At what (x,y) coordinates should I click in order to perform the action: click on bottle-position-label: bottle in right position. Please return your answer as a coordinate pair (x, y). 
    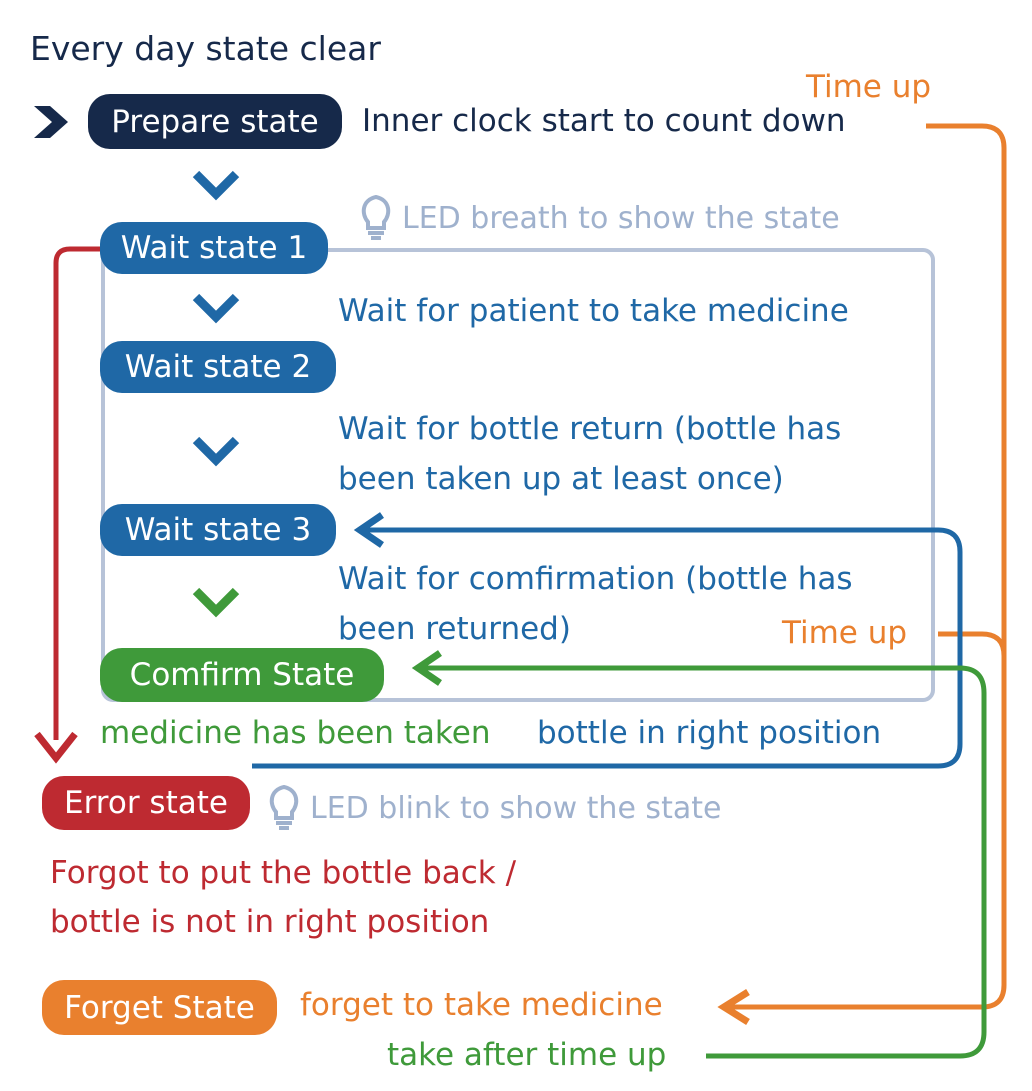
    Looking at the image, I should click on (709, 733).